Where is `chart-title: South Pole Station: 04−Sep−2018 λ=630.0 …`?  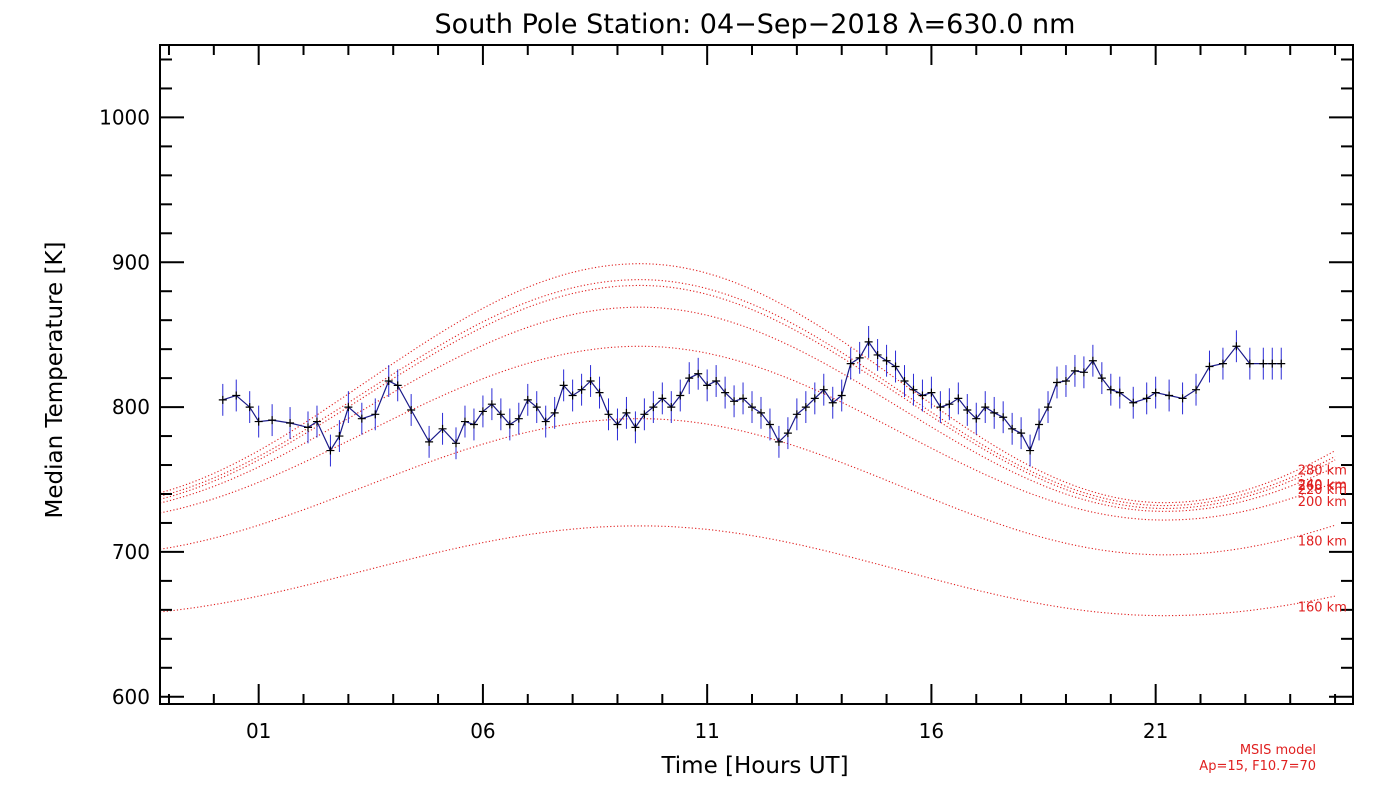
chart-title: South Pole Station: 04−Sep−2018 λ=630.0 … is located at coordinates (755, 24).